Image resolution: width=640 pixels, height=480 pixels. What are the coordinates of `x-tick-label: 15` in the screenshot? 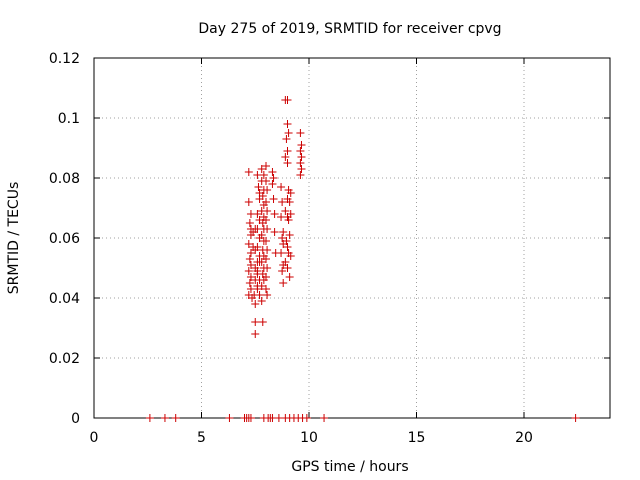 It's located at (417, 438).